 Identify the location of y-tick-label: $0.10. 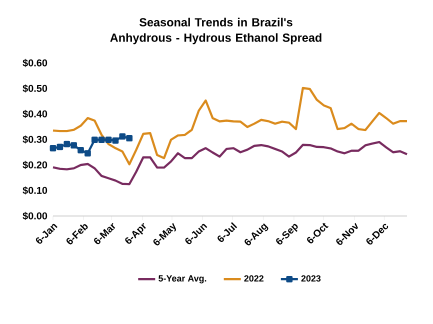
(35, 190).